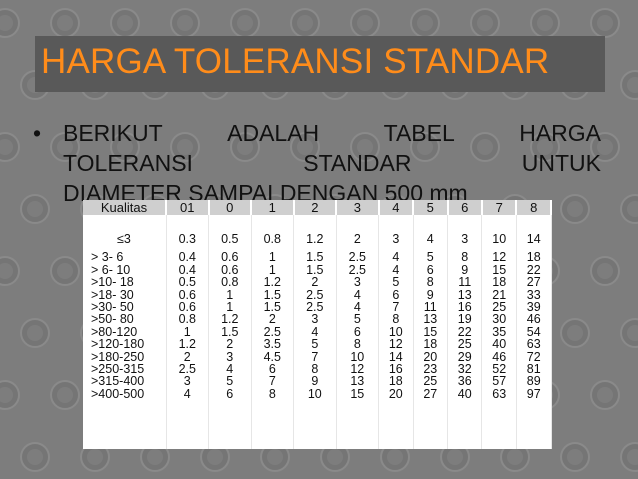  I want to click on tolerance-value: 23, so click(430, 369).